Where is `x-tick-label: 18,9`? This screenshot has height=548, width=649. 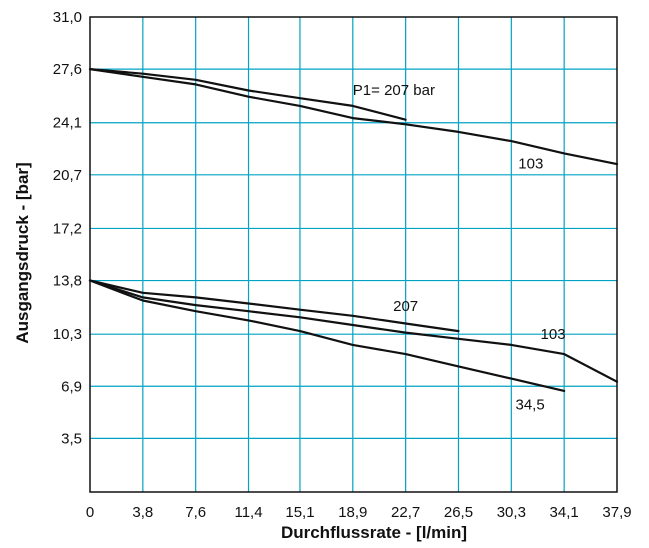 x-tick-label: 18,9 is located at coordinates (352, 512).